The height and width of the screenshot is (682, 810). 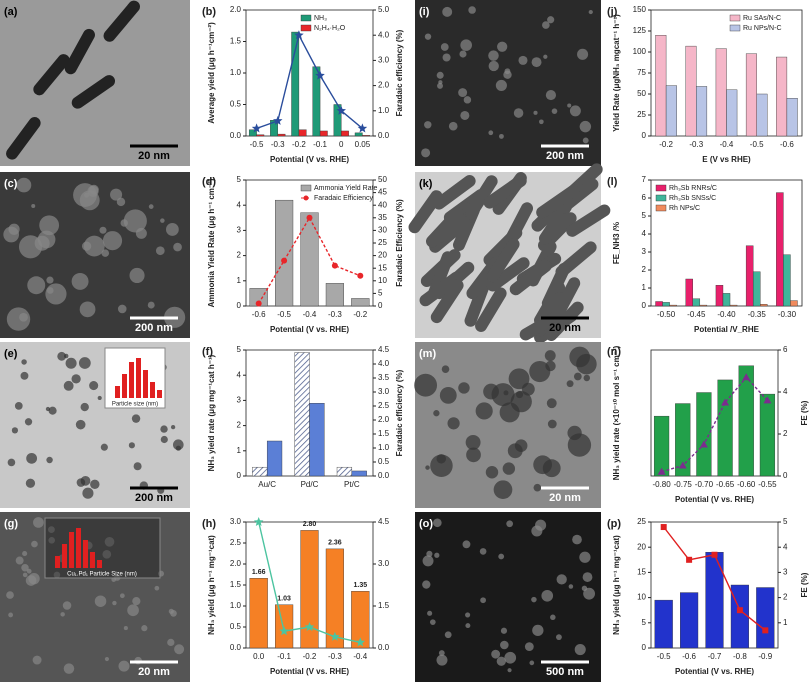 What do you see at coordinates (426, 524) in the screenshot?
I see `panel-label: (o)` at bounding box center [426, 524].